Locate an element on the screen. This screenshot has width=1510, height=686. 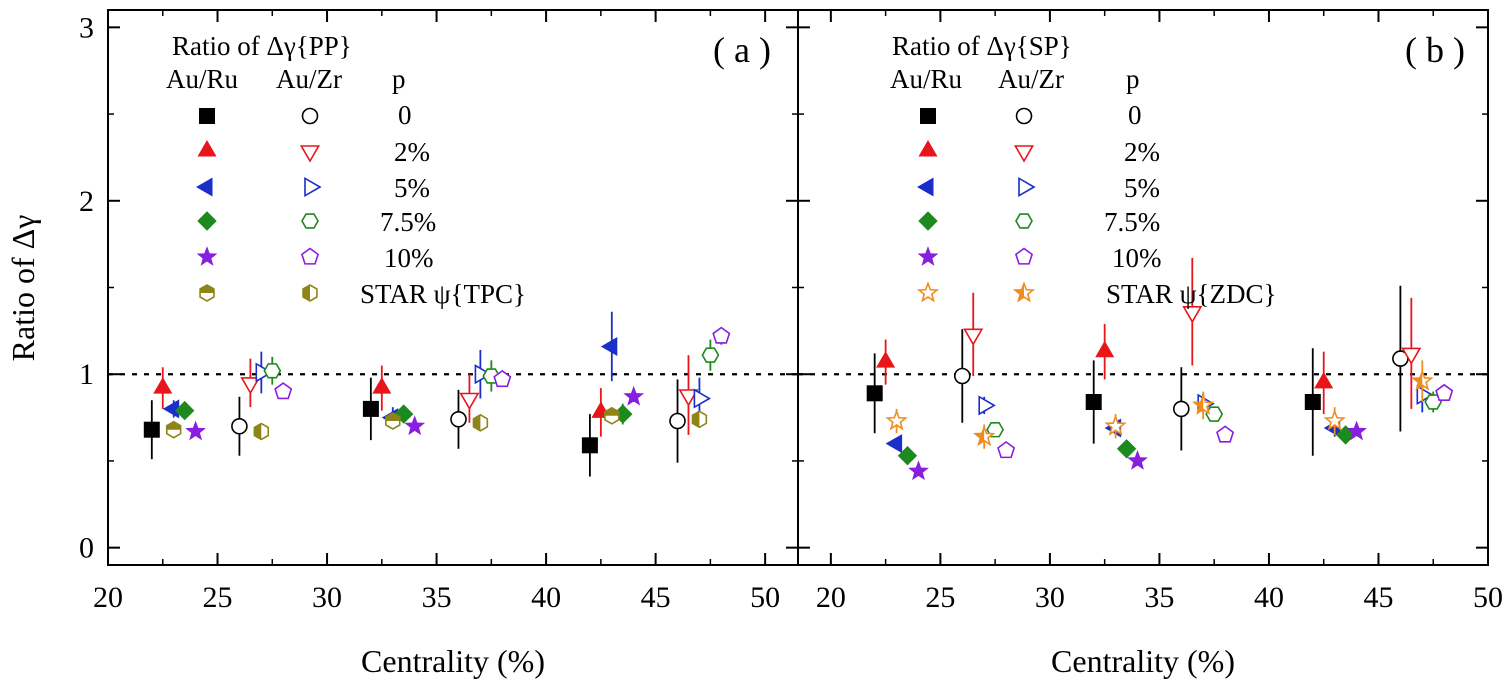
panel-b-legend-header-p: p is located at coordinates (1133, 79).